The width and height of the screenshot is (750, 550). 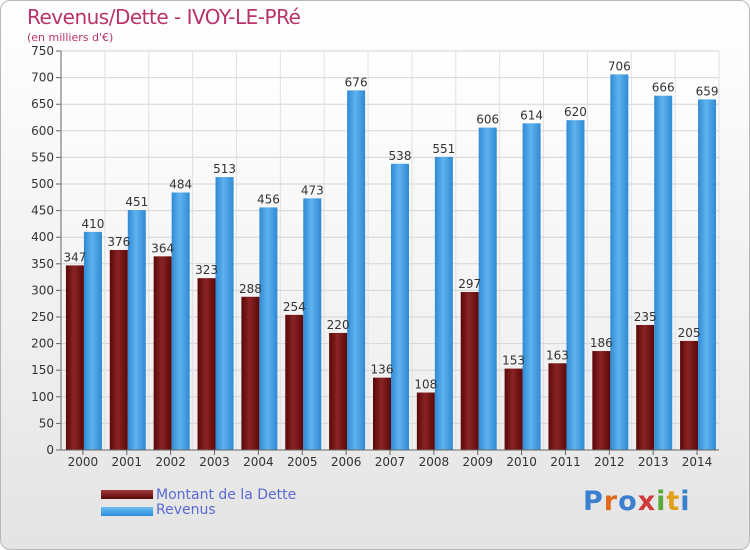 I want to click on x-tick-label: 2013, so click(x=653, y=462).